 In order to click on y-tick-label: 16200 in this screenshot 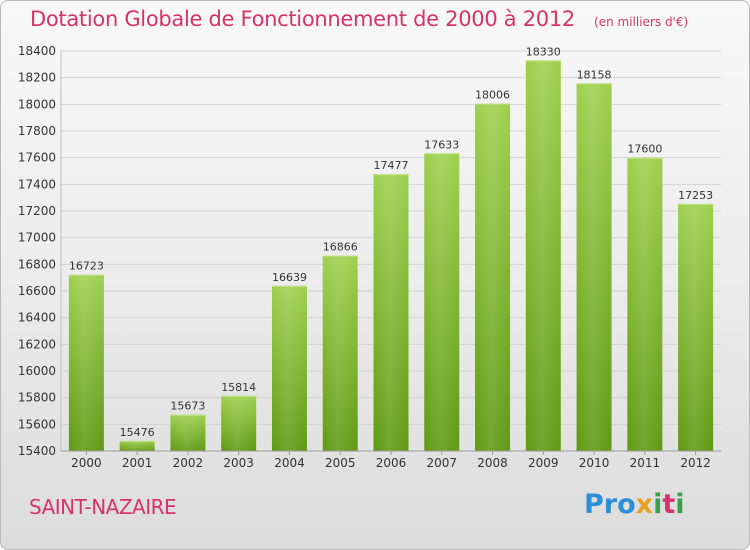, I will do `click(37, 344)`.